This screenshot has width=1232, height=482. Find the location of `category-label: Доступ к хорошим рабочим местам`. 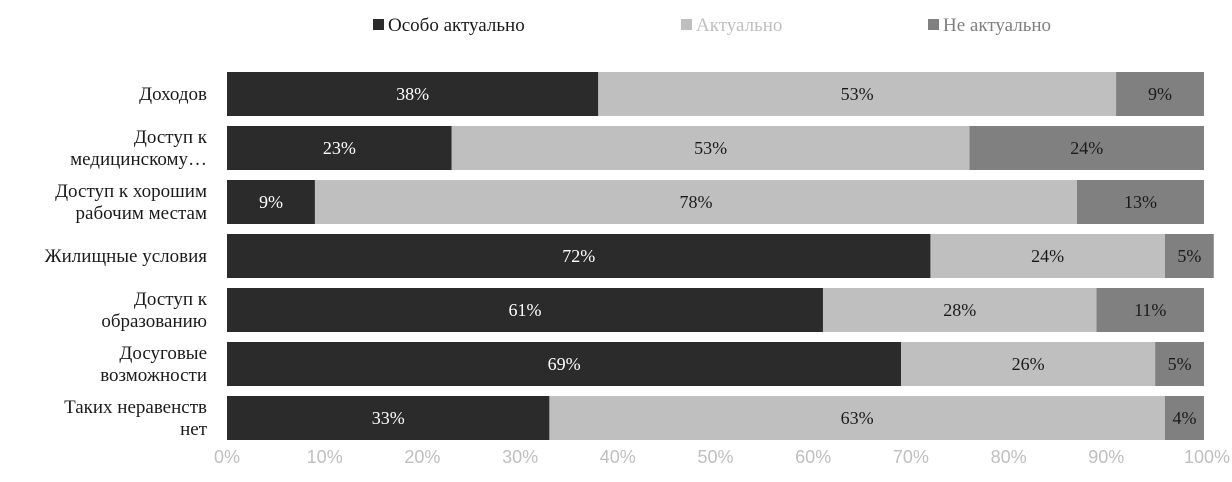

category-label: Доступ к хорошим рабочим местам is located at coordinates (131, 202).